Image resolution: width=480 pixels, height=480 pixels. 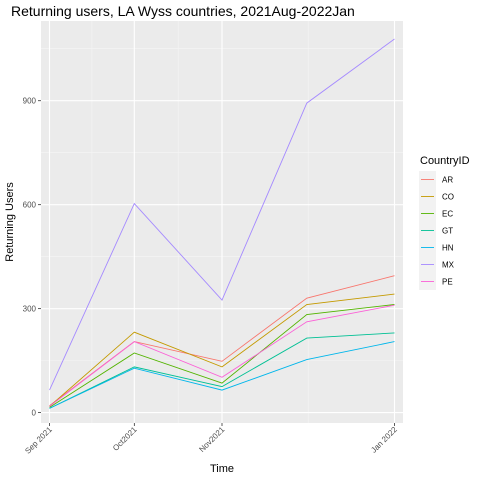 I want to click on legend: CountryID AR CO EC GT HN MX PE, so click(x=444, y=222).